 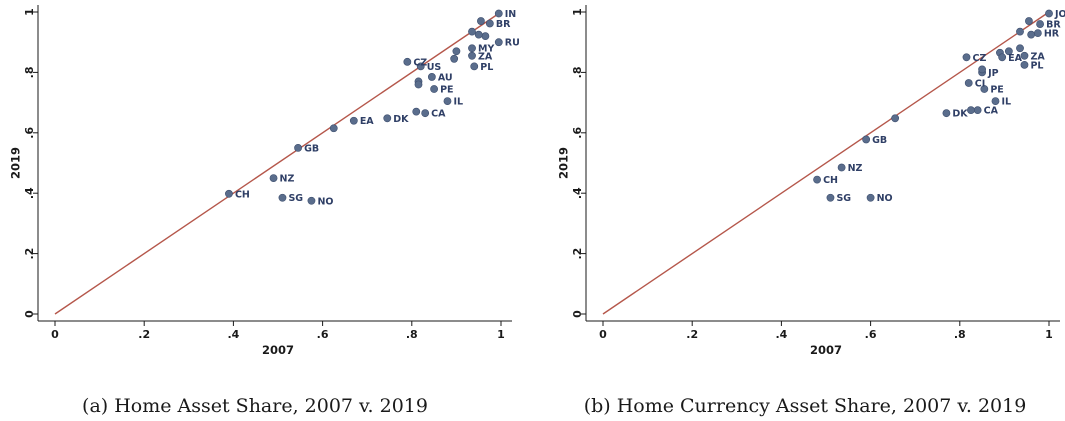 I want to click on y-tick-label: .4, so click(x=29, y=193).